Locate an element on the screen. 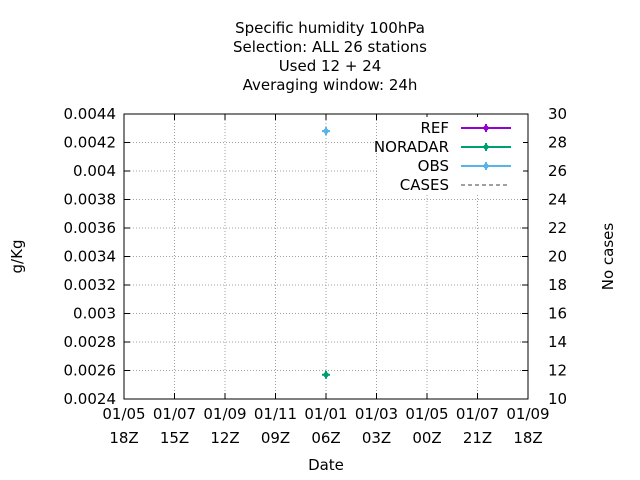 This screenshot has height=480, width=640. y2-tick-label: 12 is located at coordinates (557, 371).